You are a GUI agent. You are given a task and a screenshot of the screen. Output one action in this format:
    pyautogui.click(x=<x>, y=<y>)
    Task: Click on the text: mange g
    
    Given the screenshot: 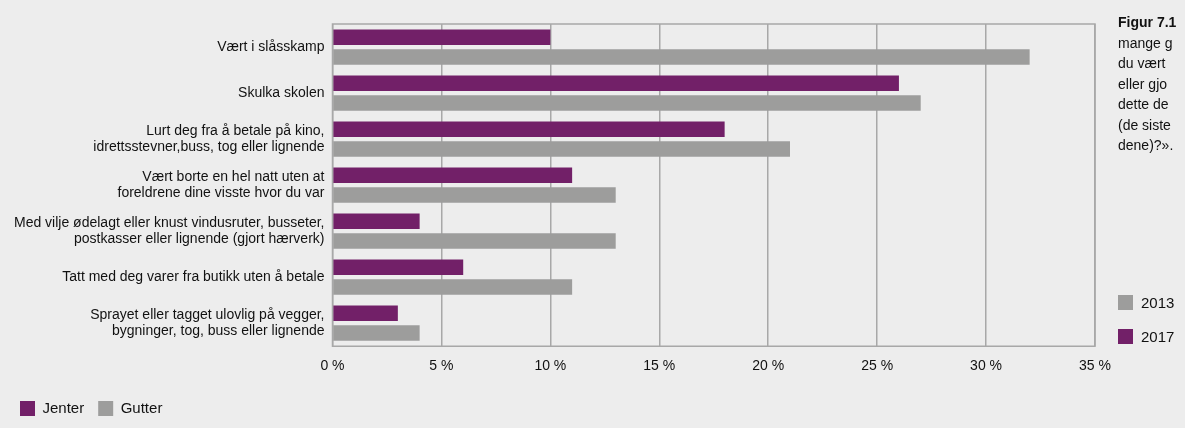 What is the action you would take?
    pyautogui.click(x=1146, y=43)
    